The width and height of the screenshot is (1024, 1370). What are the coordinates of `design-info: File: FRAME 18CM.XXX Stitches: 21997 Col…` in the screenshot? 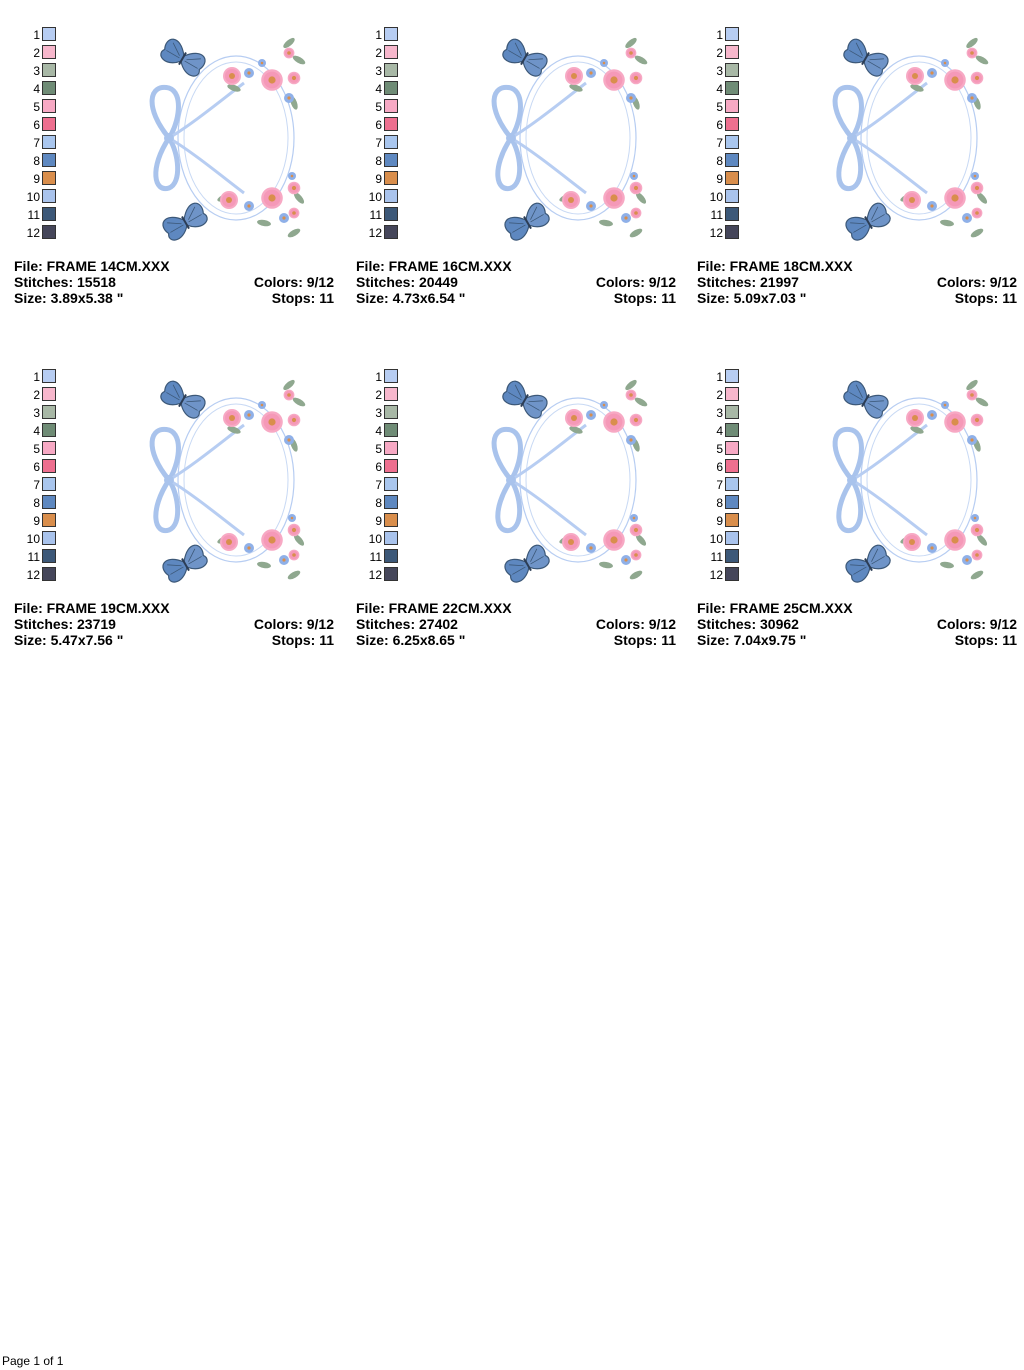 It's located at (857, 282).